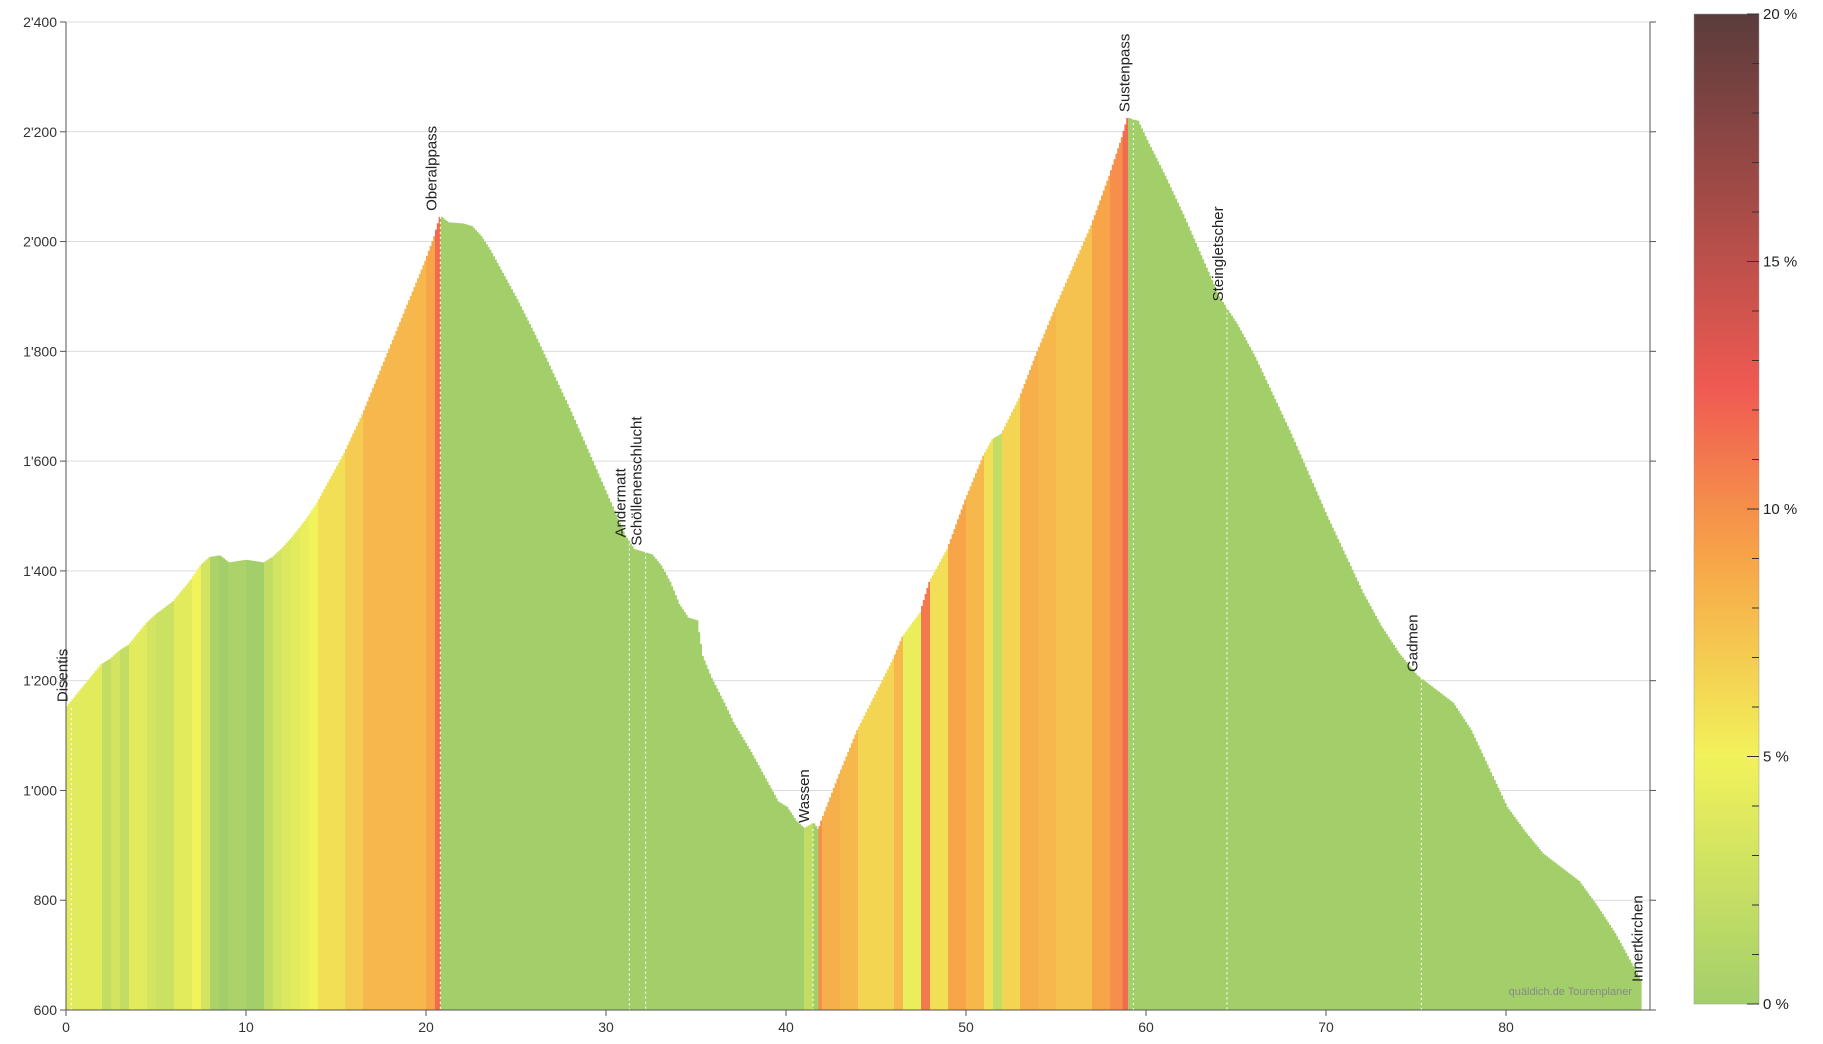 The image size is (1823, 1044). I want to click on waypoint-label: Andermatt, so click(620, 502).